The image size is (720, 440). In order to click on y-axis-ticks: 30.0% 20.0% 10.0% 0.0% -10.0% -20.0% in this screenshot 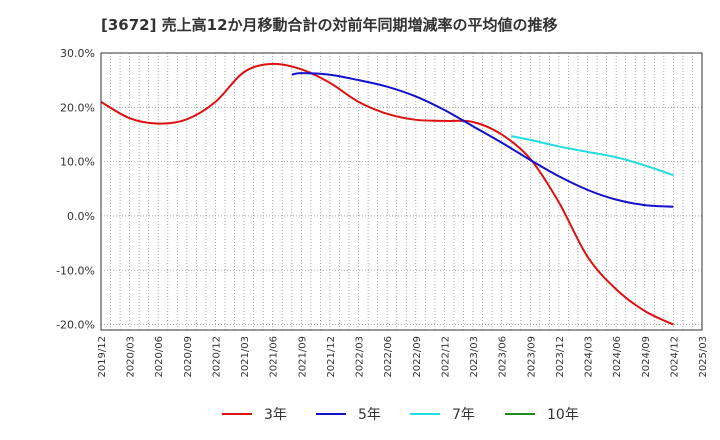, I will do `click(75, 189)`.